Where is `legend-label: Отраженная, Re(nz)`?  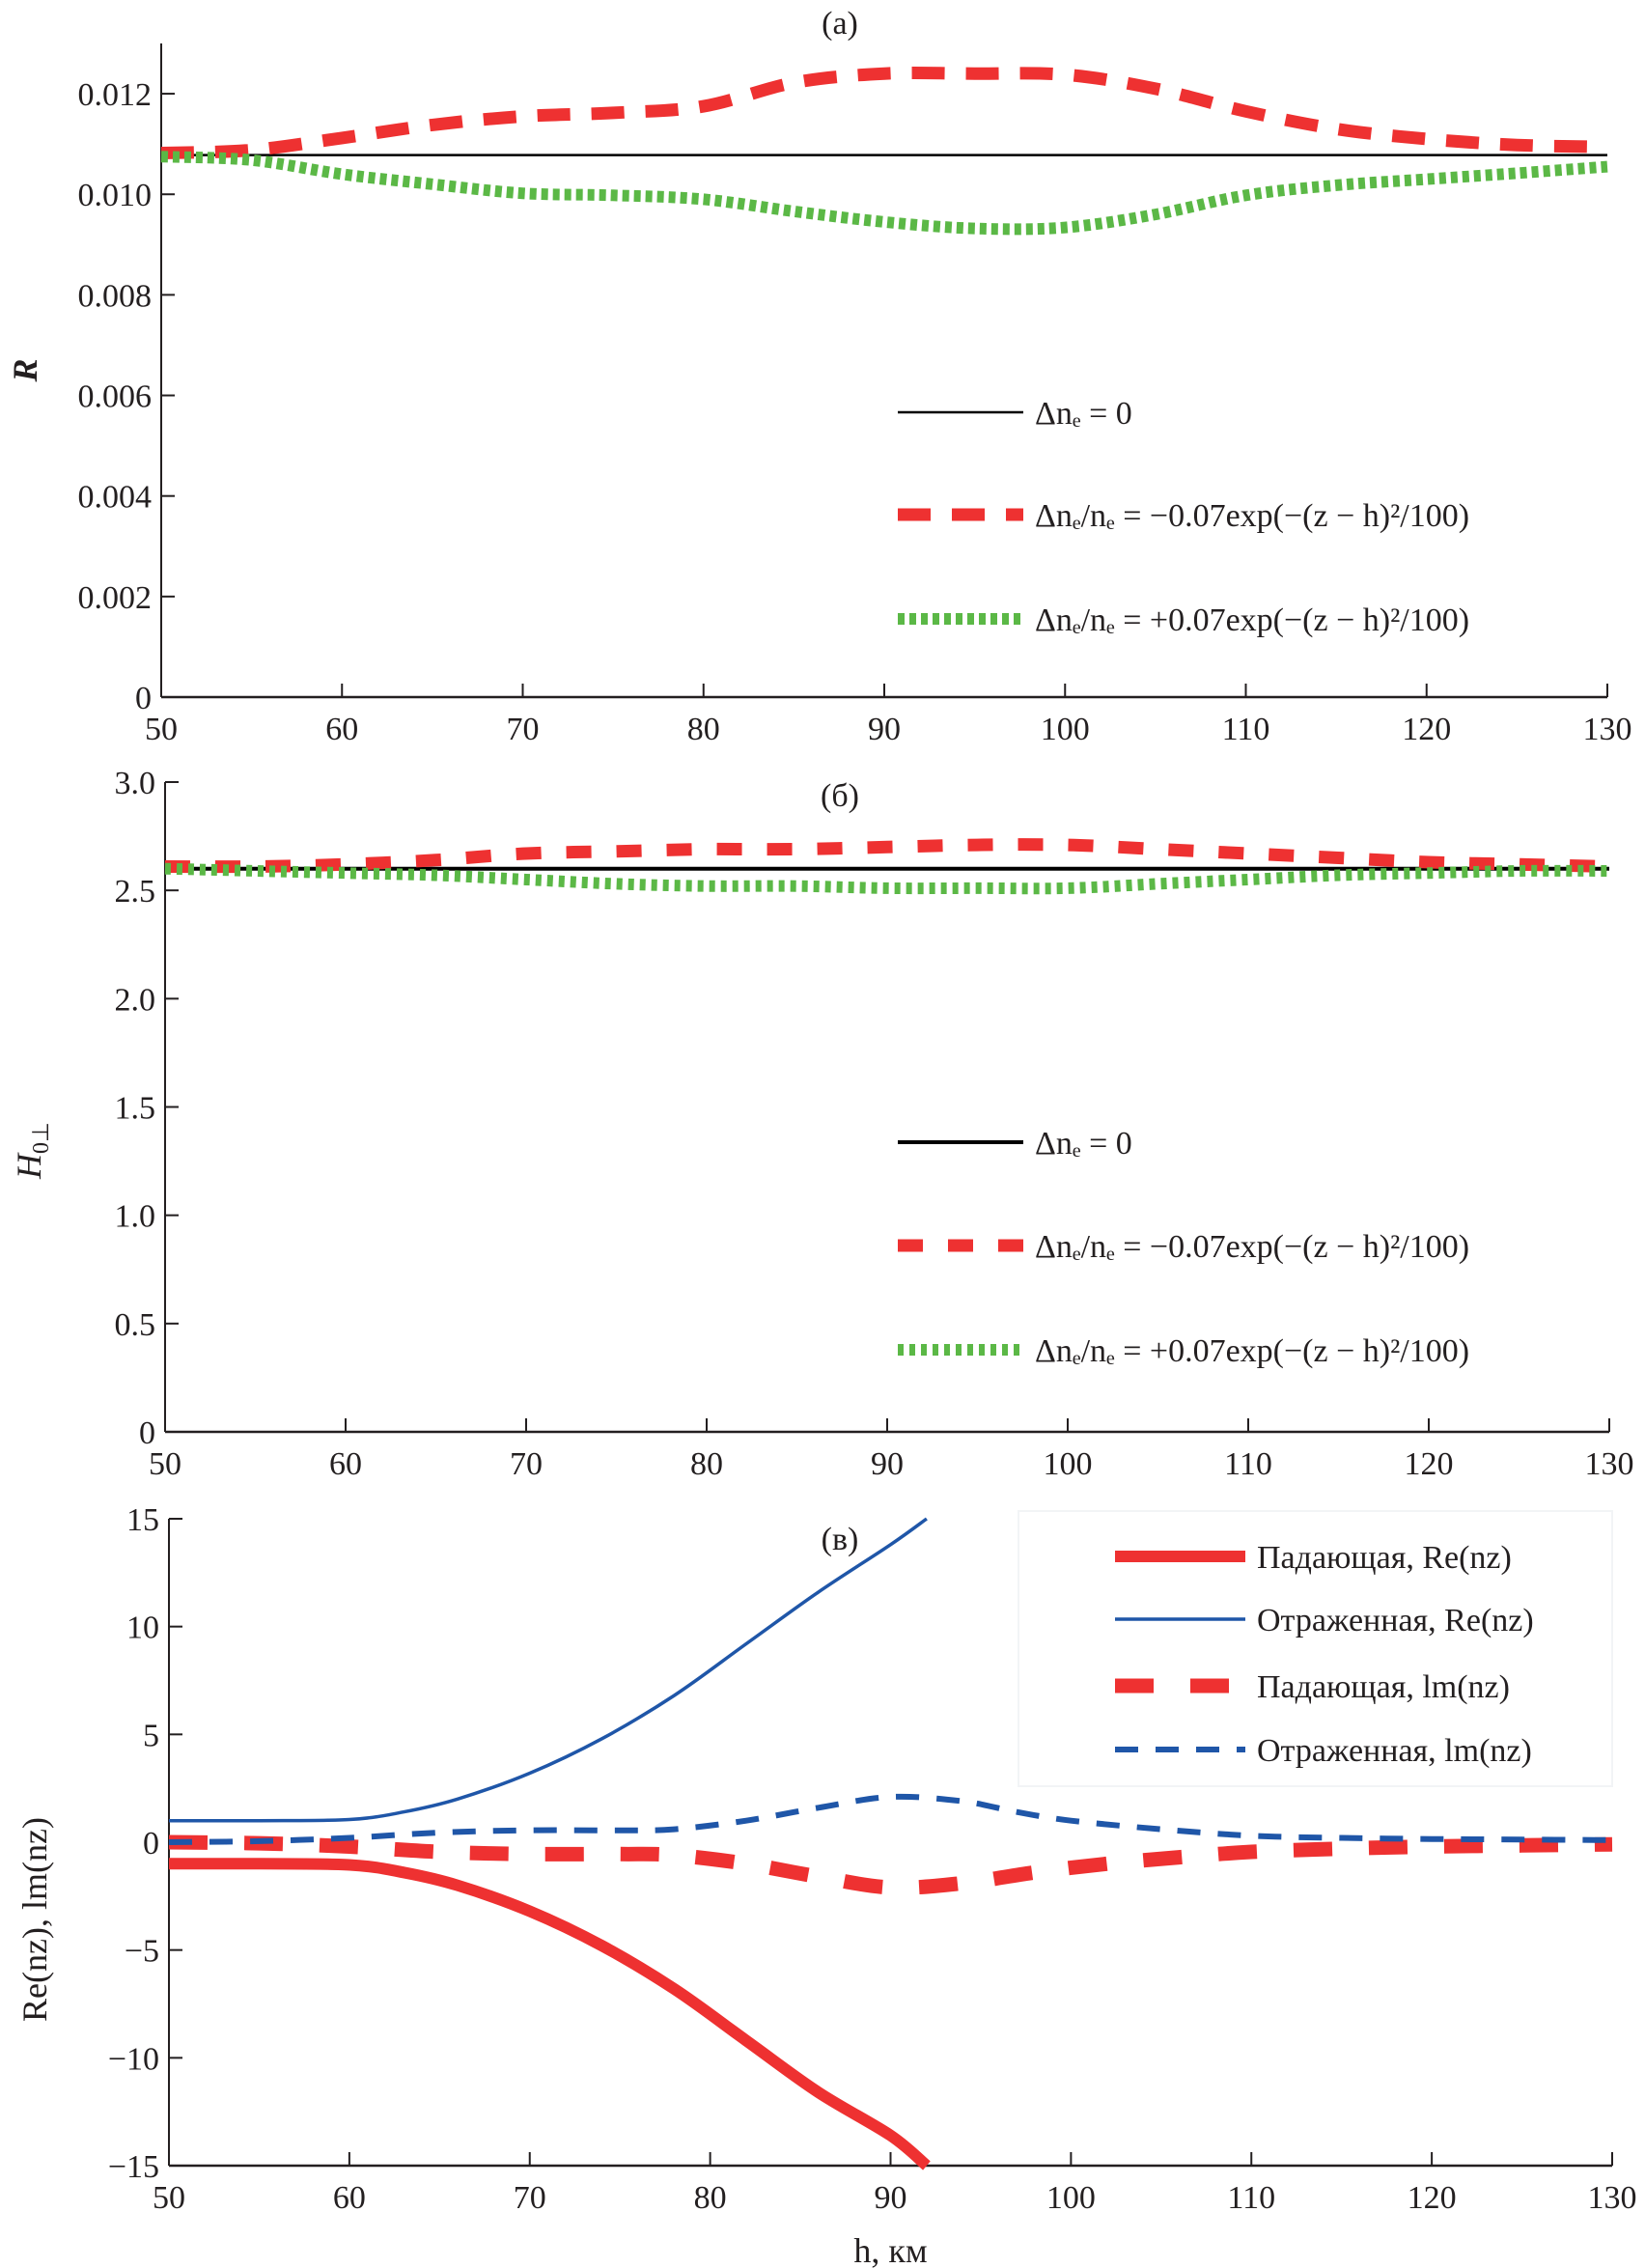 legend-label: Отраженная, Re(nz) is located at coordinates (1396, 1621).